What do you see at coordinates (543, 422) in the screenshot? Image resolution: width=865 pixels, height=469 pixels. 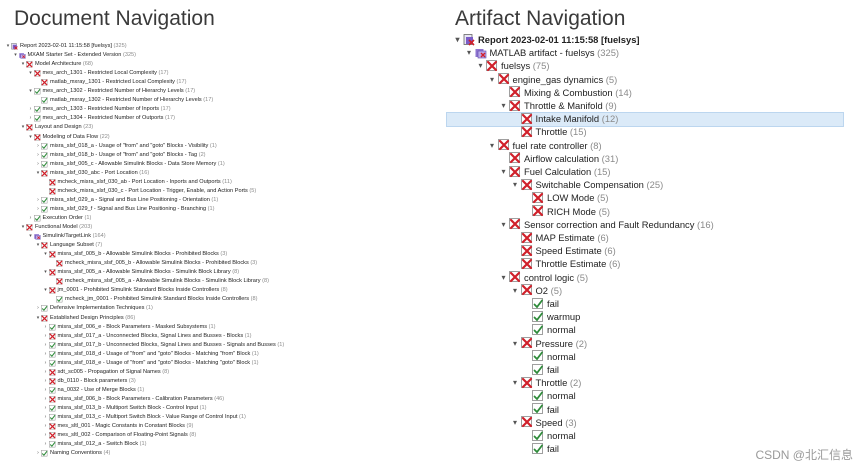 I see `tree-node: ▾ Speed (3)` at bounding box center [543, 422].